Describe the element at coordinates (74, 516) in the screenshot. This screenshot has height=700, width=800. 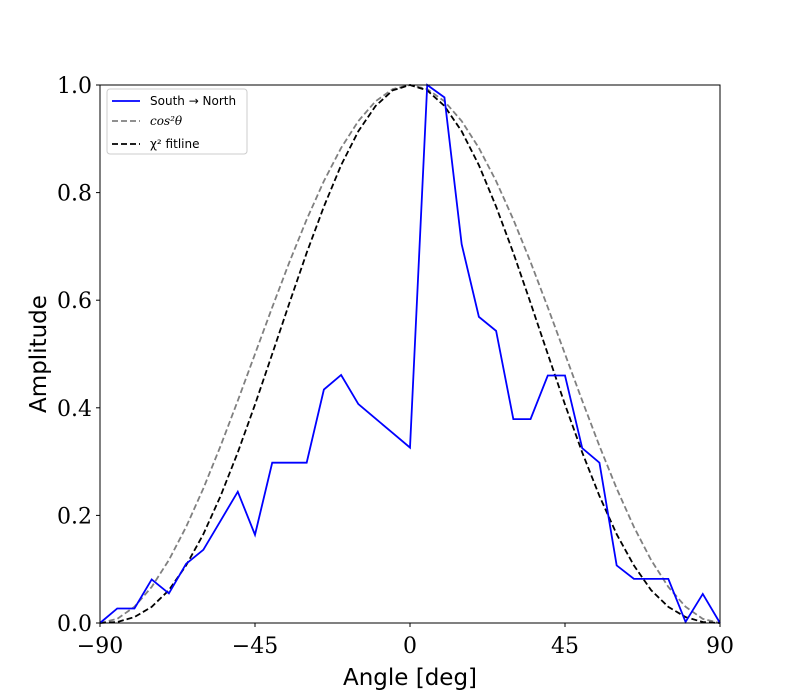
I see `y-tick-label: 0.2` at that location.